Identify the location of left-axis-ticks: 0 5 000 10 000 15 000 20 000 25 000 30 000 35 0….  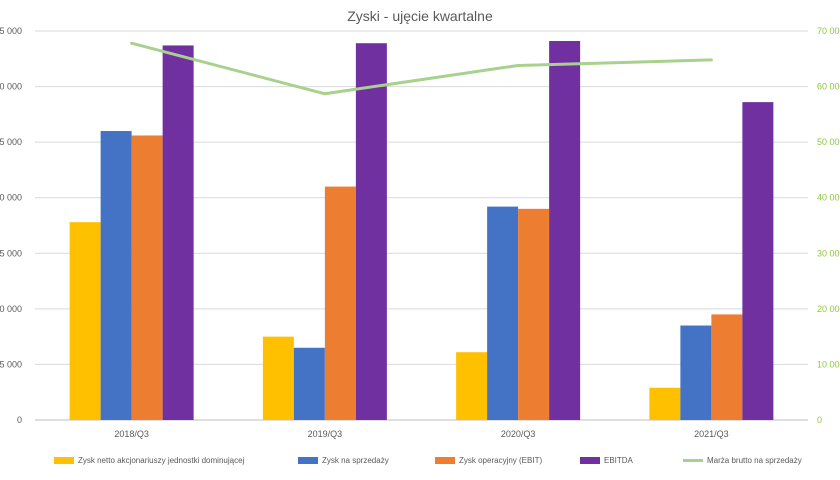
(11, 225).